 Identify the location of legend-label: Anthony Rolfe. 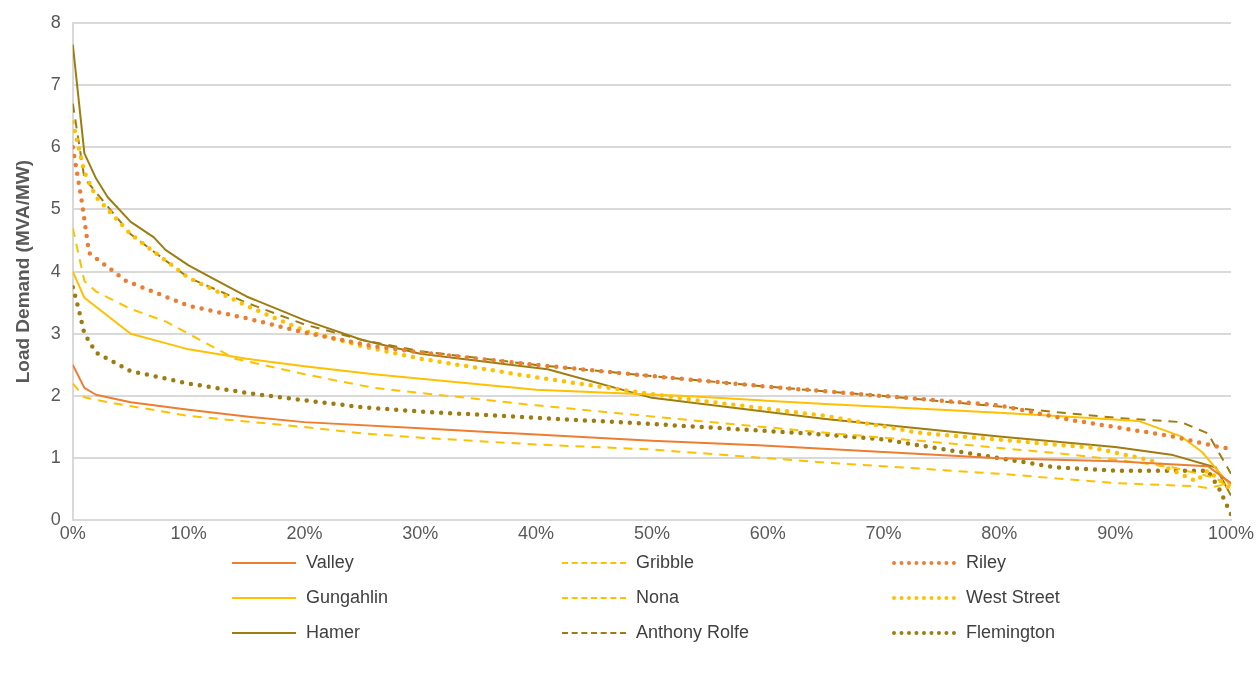
(693, 632).